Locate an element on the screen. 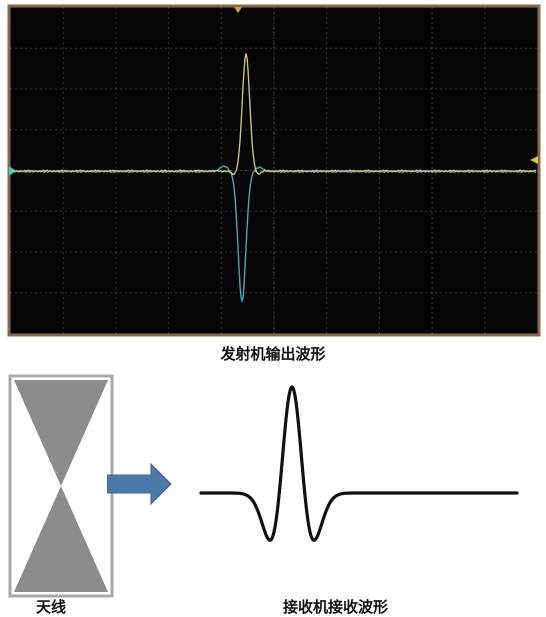 Image resolution: width=546 pixels, height=617 pixels. antenna-caption: 天线 is located at coordinates (51, 606).